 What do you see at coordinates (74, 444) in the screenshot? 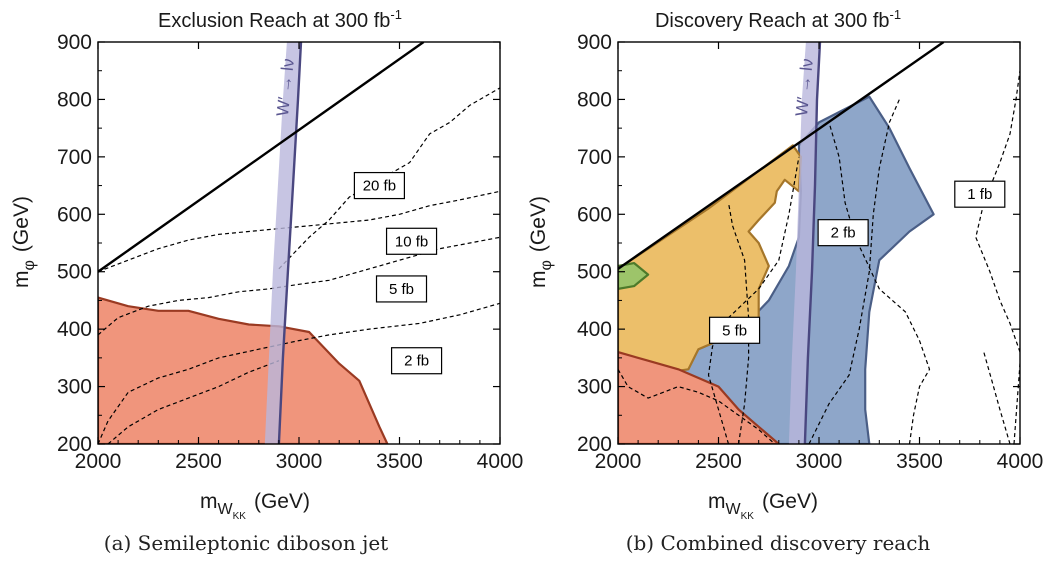
I see `y-tick-label-a: 200` at bounding box center [74, 444].